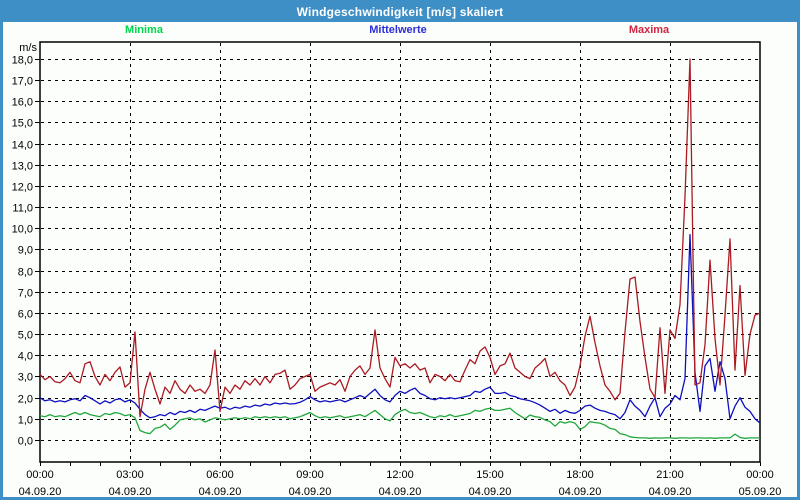  Describe the element at coordinates (25, 336) in the screenshot. I see `y-axis-tick-label: 5,0` at that location.